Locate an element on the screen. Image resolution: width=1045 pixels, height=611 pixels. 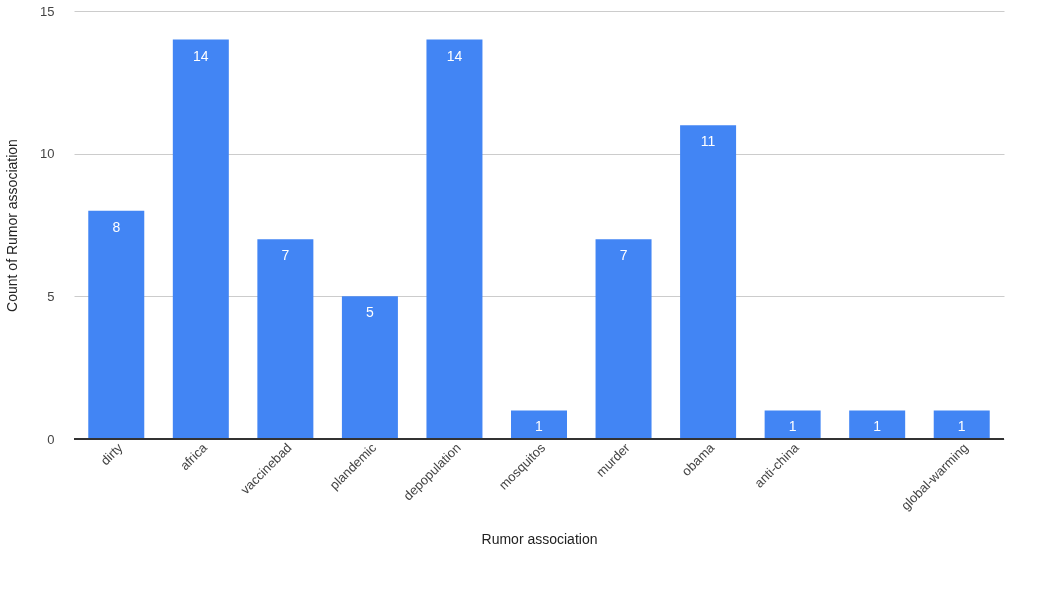
x-axis-title: Rumor association is located at coordinates (539, 539).